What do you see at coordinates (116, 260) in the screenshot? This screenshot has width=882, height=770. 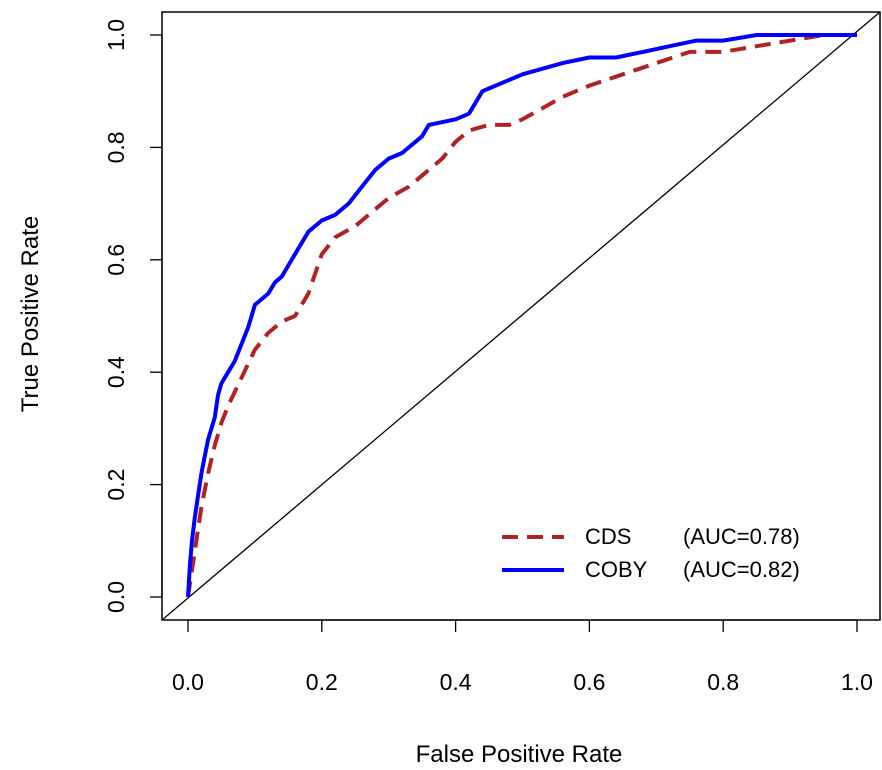 I see `y-tick-label: 0.6` at bounding box center [116, 260].